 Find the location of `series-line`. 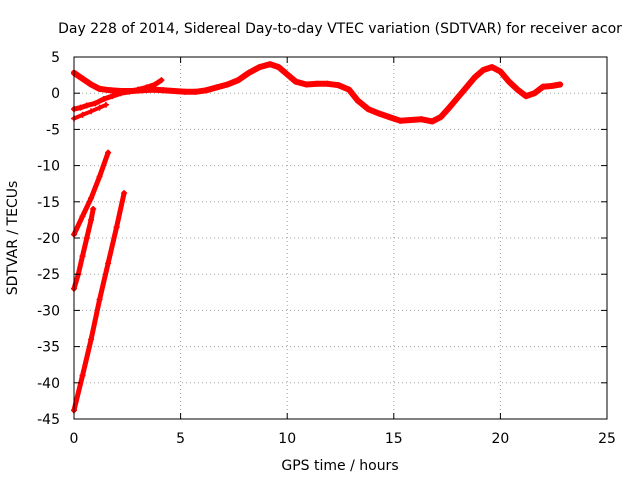

series-line is located at coordinates (317, 93).